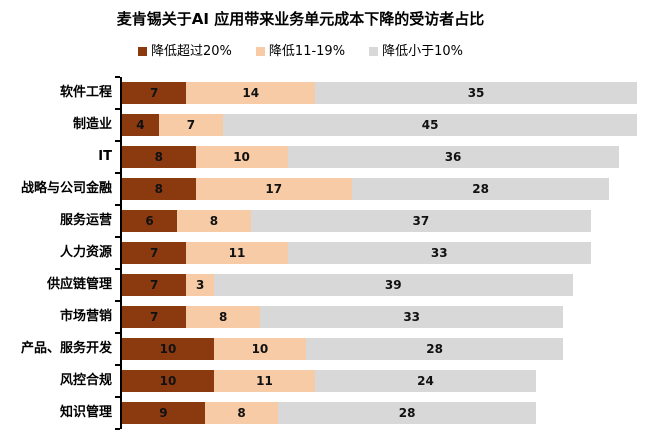 The width and height of the screenshot is (649, 436). I want to click on bar-row: 服务运营 6 8 37, so click(318, 220).